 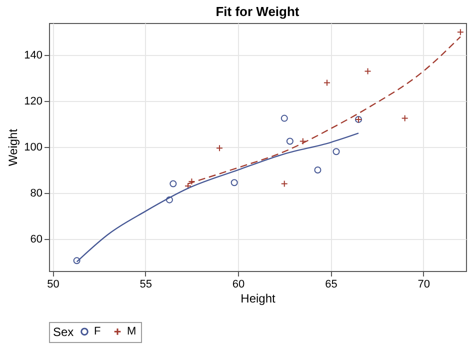 What do you see at coordinates (424, 284) in the screenshot?
I see `x-tick-label: 70` at bounding box center [424, 284].